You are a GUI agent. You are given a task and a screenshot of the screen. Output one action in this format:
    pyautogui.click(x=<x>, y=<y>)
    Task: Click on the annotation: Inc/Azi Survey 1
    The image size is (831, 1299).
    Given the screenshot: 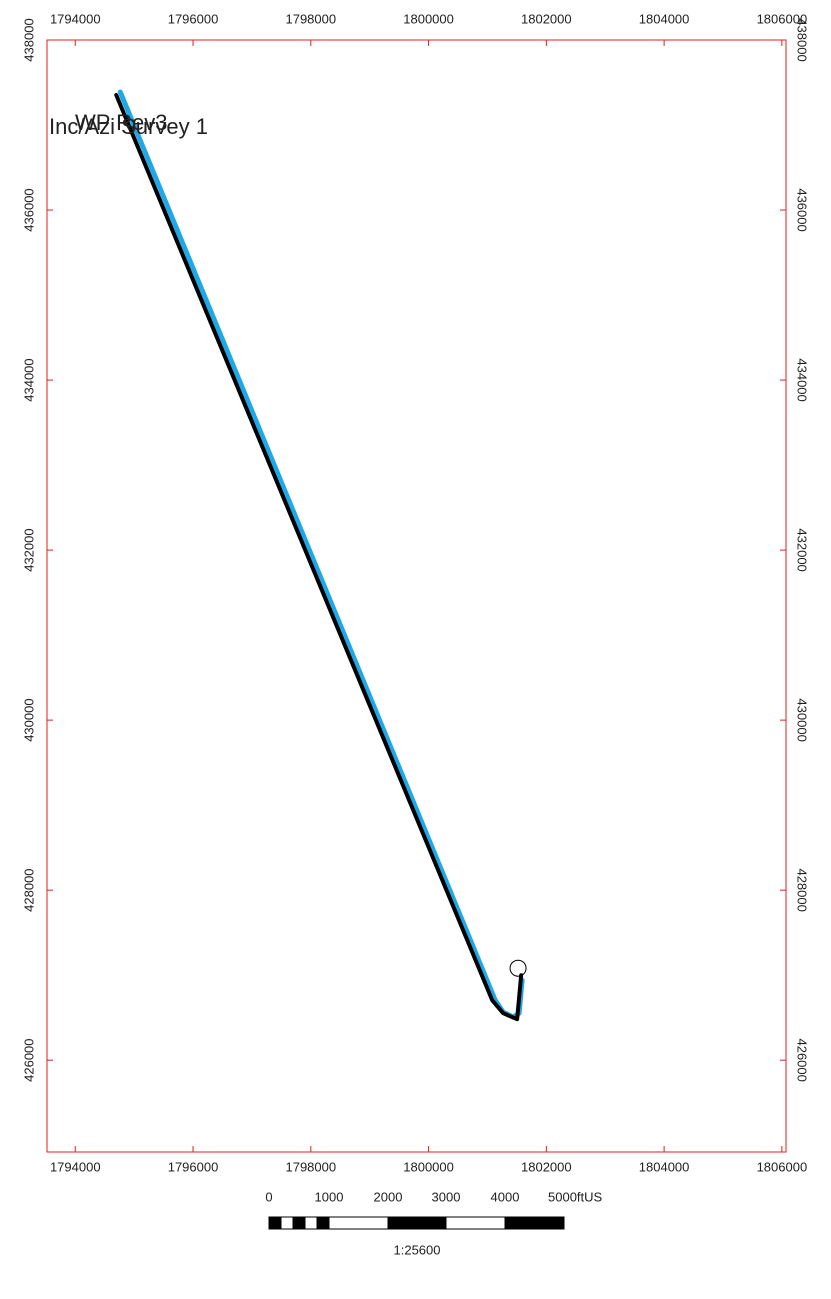 What is the action you would take?
    pyautogui.click(x=128, y=126)
    